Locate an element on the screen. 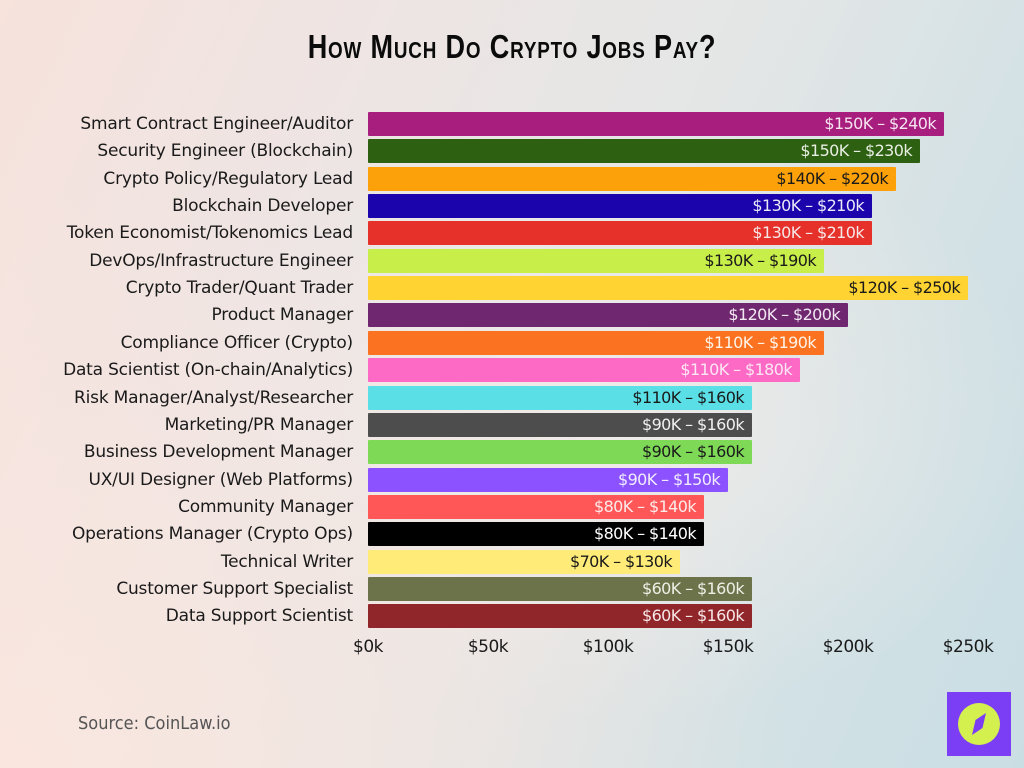 The image size is (1024, 768). x-axis-tick: $200k is located at coordinates (848, 647).